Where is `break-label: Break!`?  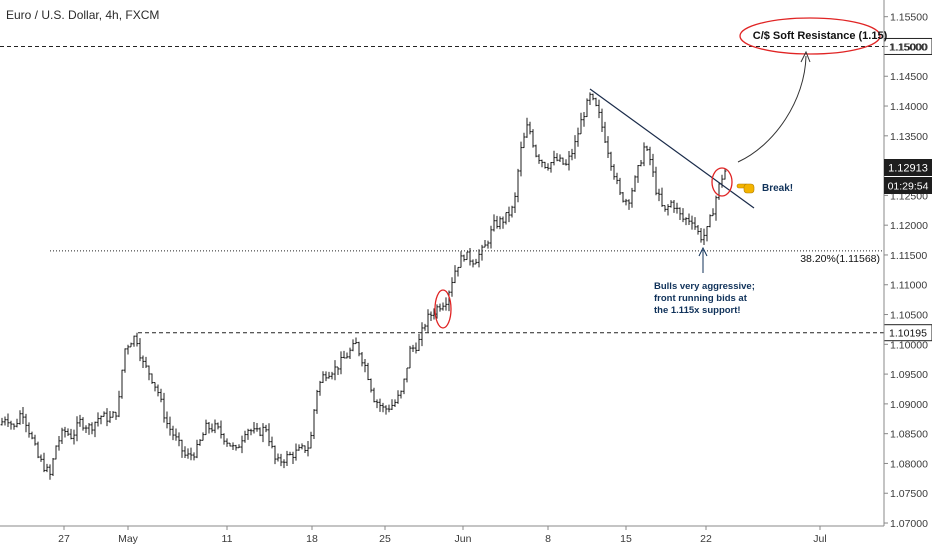
break-label: Break! is located at coordinates (777, 188).